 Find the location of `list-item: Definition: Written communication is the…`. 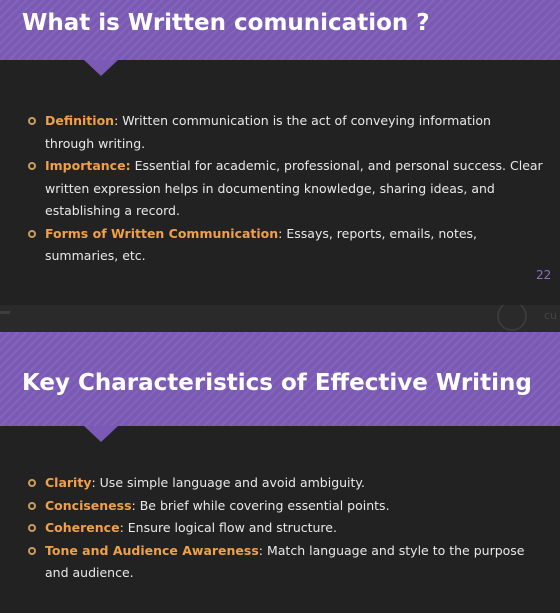

list-item: Definition: Written communication is the… is located at coordinates (285, 132).